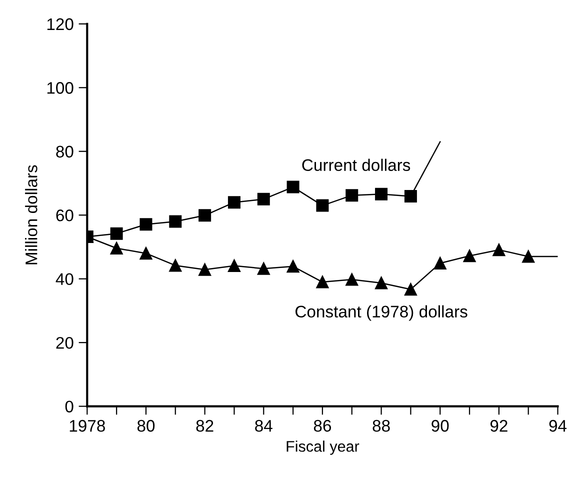  What do you see at coordinates (558, 426) in the screenshot?
I see `x-tick-label: 94` at bounding box center [558, 426].